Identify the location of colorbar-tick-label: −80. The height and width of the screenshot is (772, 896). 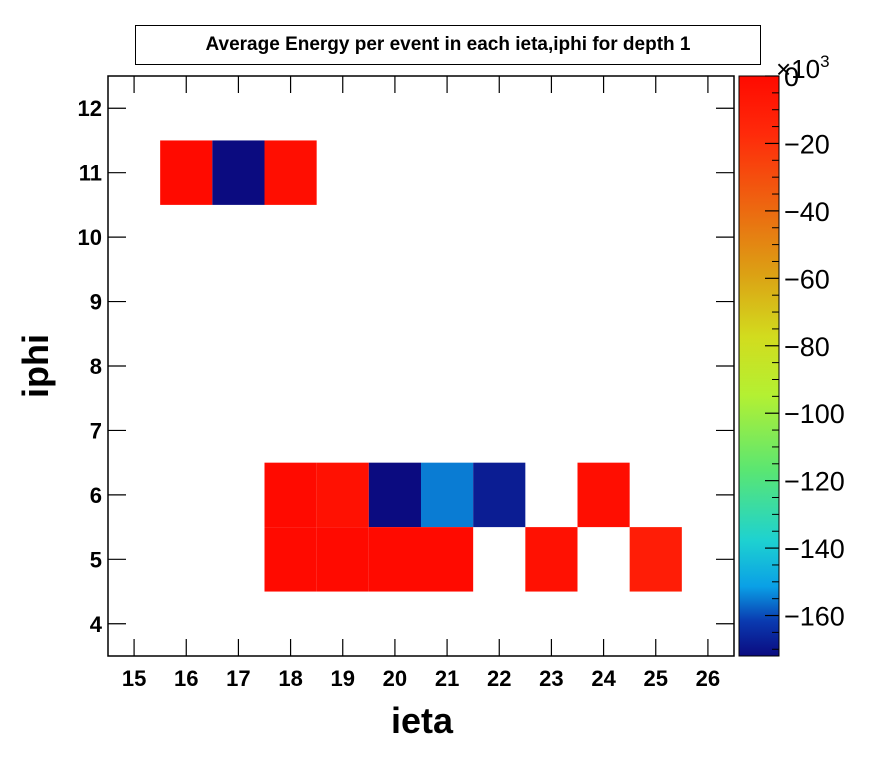
(807, 347).